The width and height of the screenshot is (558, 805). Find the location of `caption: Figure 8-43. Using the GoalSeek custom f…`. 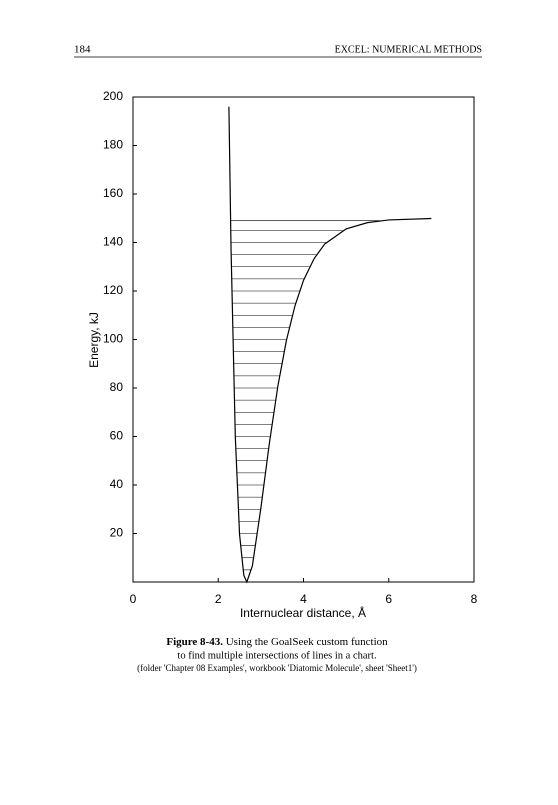

caption: Figure 8-43. Using the GoalSeek custom f… is located at coordinates (277, 642).